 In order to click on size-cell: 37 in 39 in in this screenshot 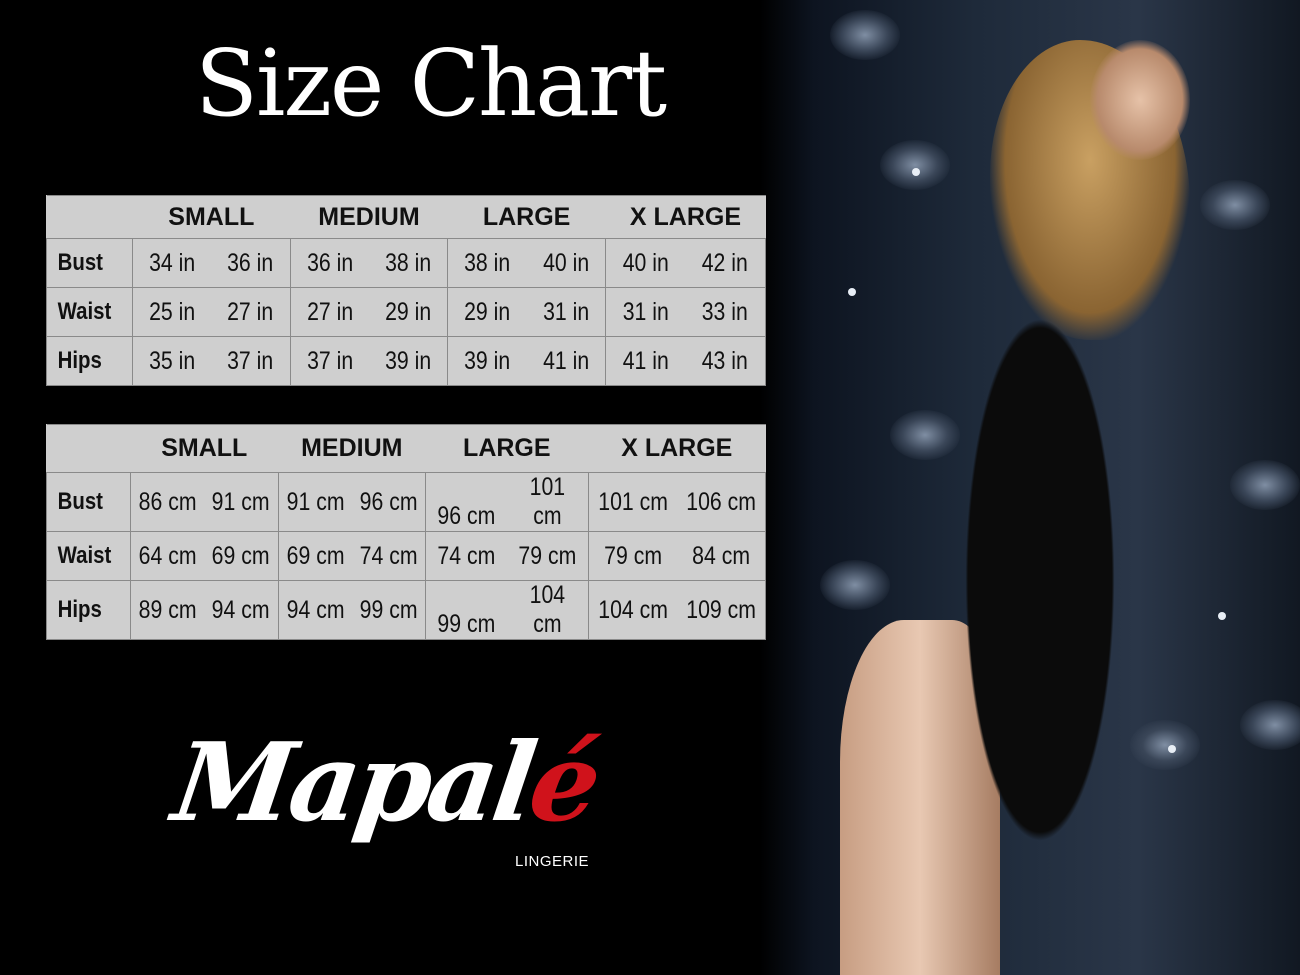, I will do `click(369, 361)`.